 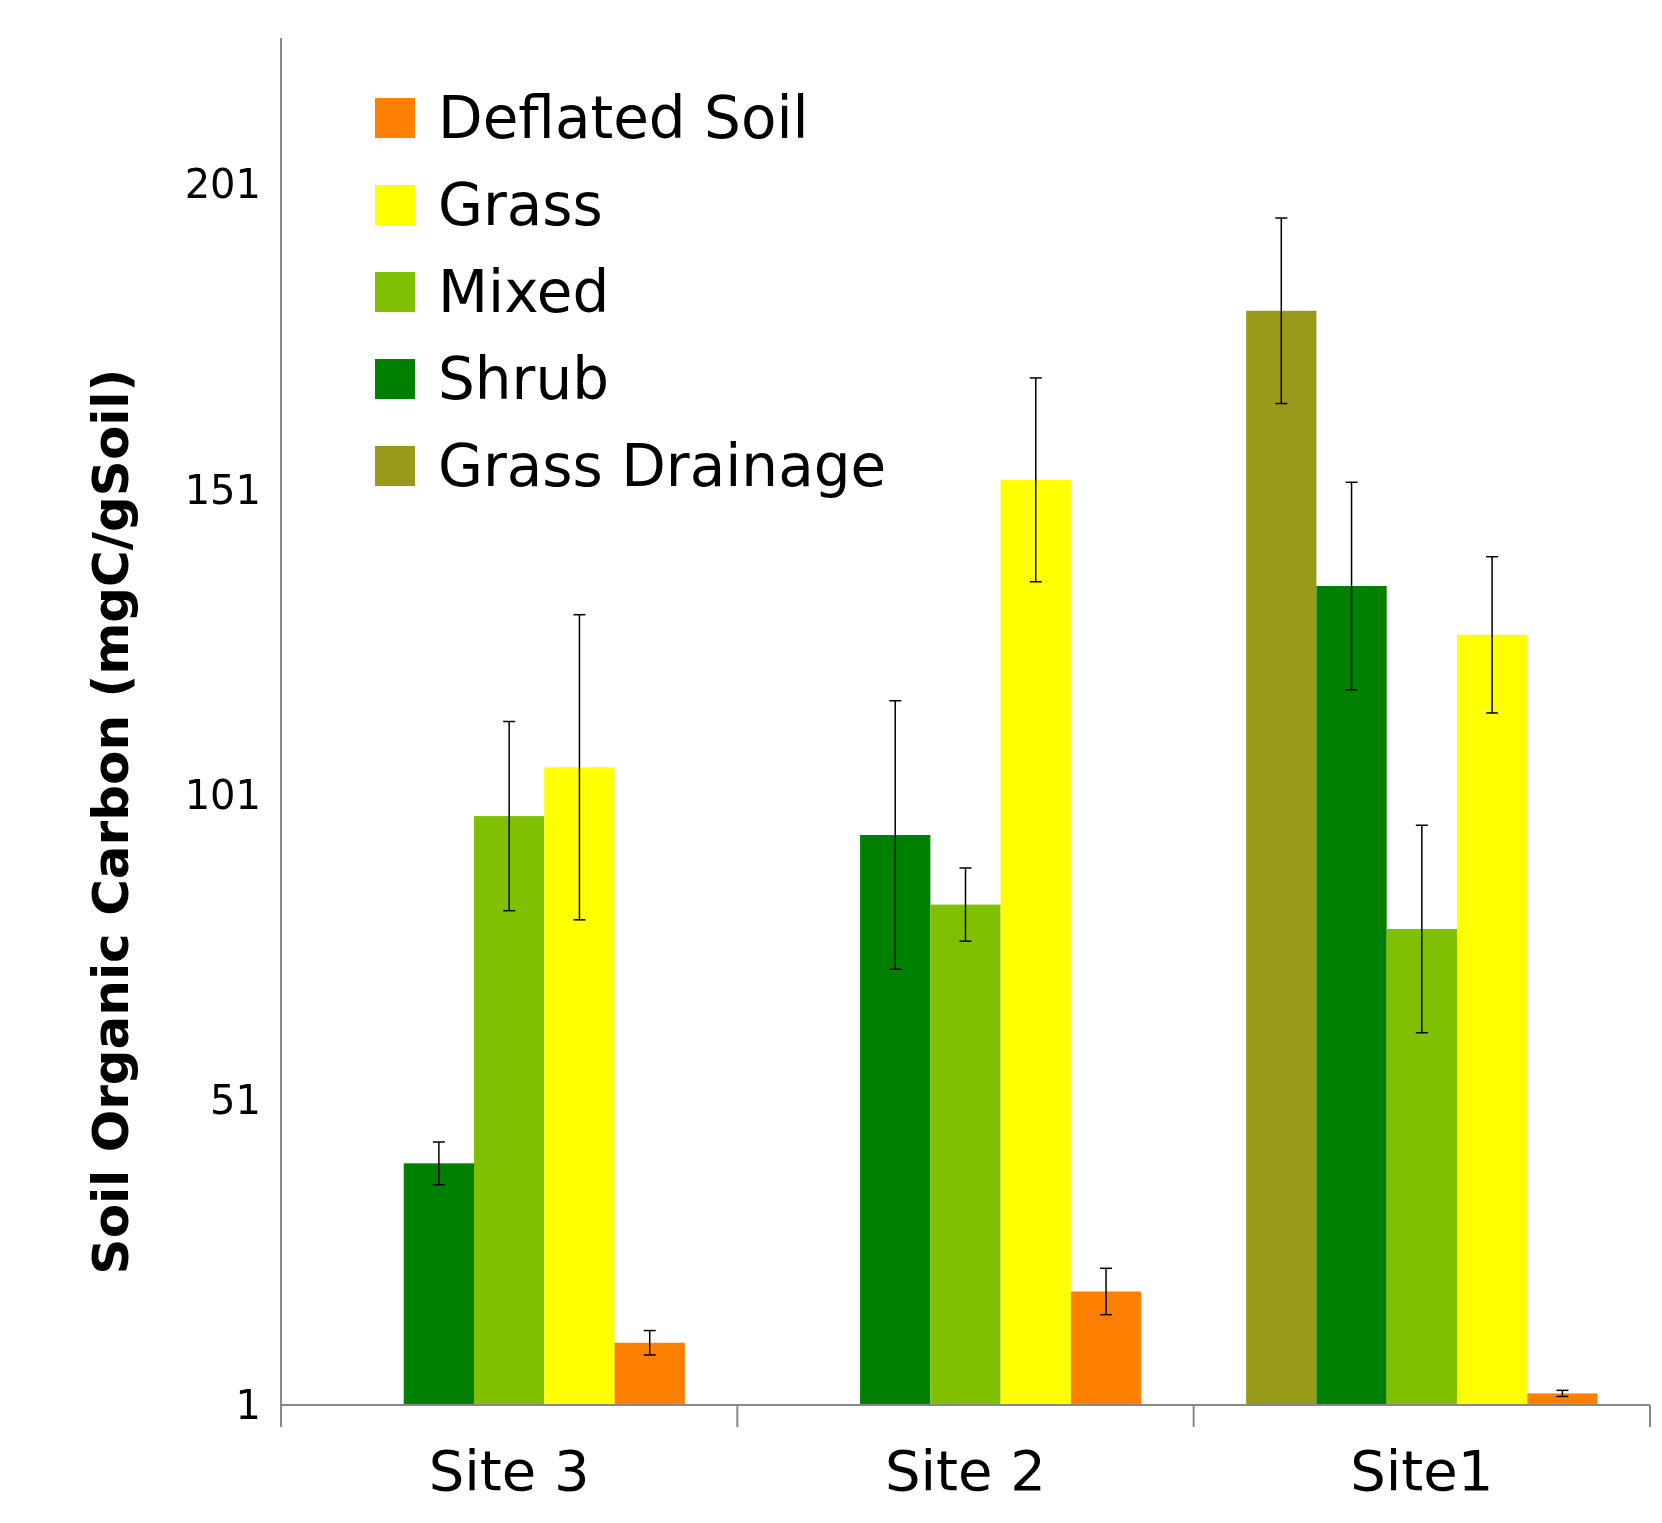 I want to click on y-tick-label: 201, so click(x=222, y=184).